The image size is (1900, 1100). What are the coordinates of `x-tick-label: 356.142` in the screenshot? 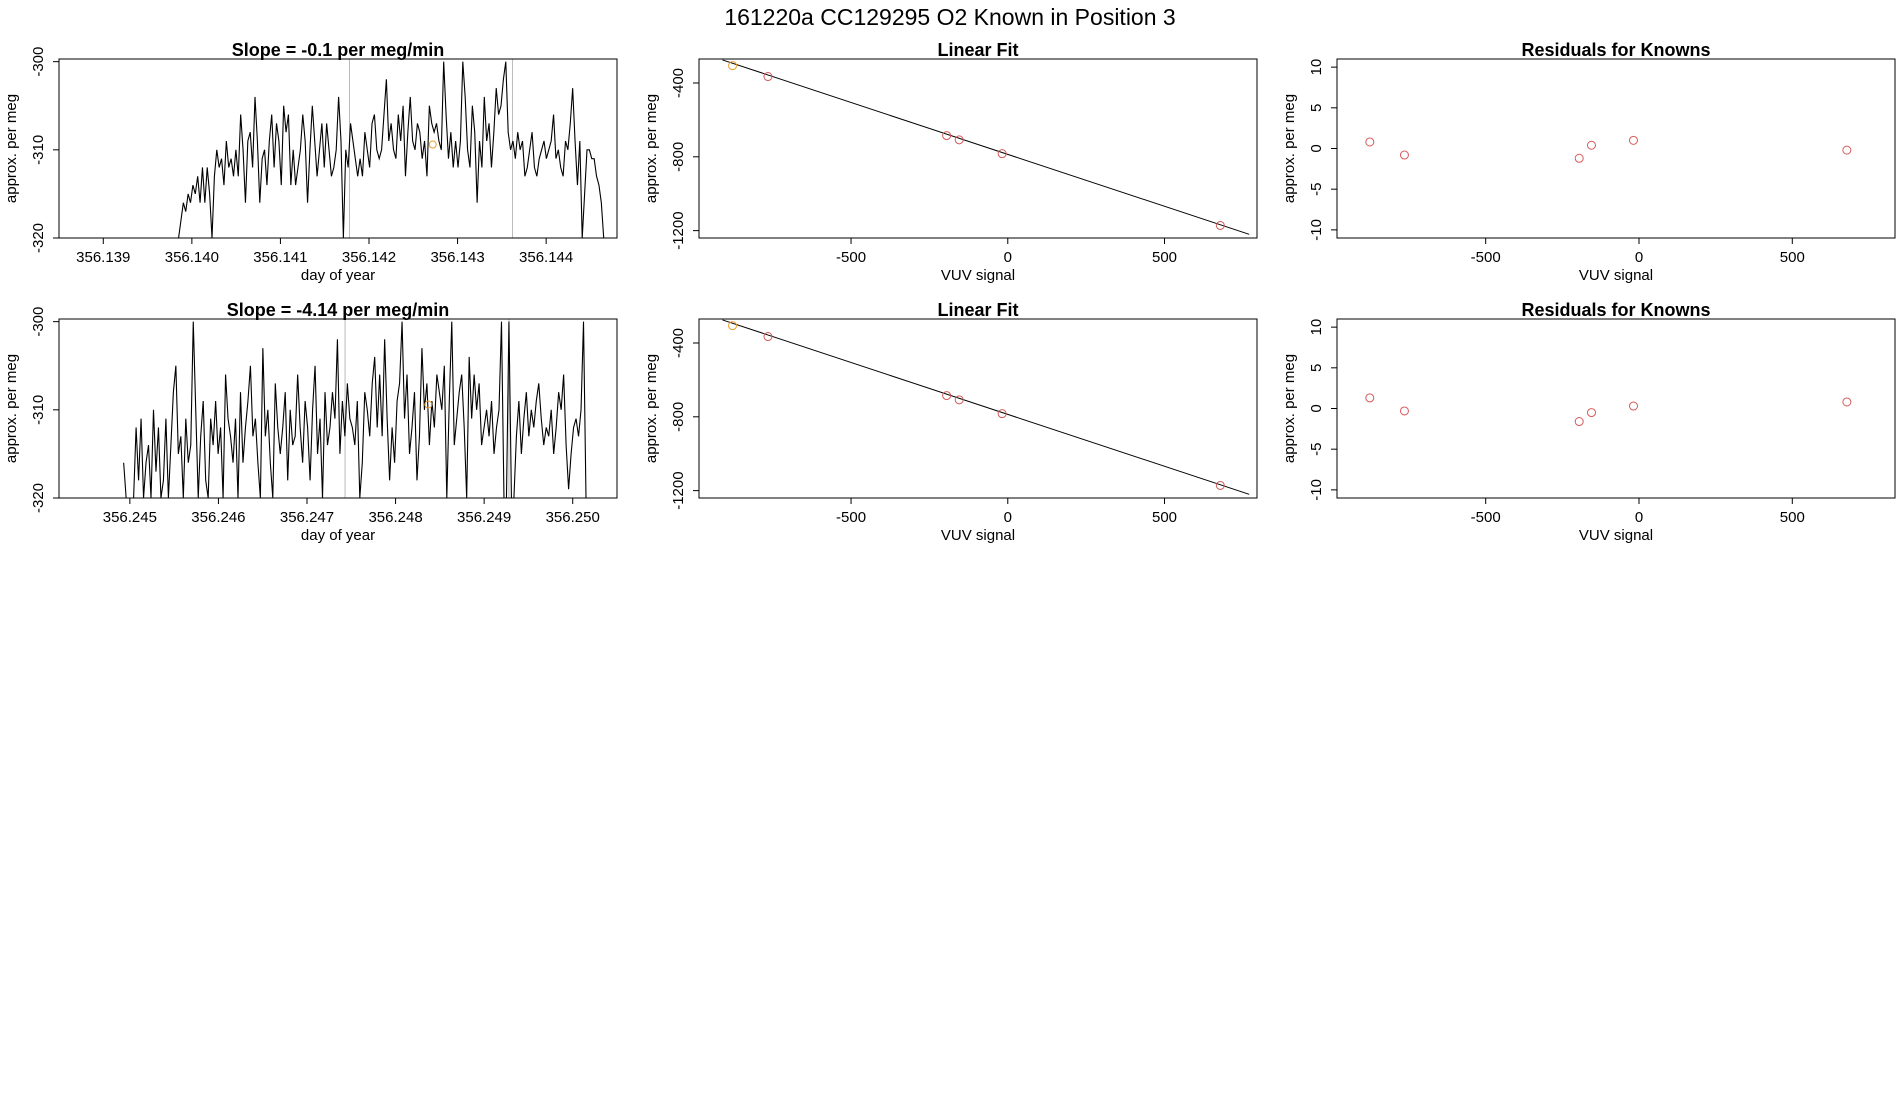 It's located at (369, 257).